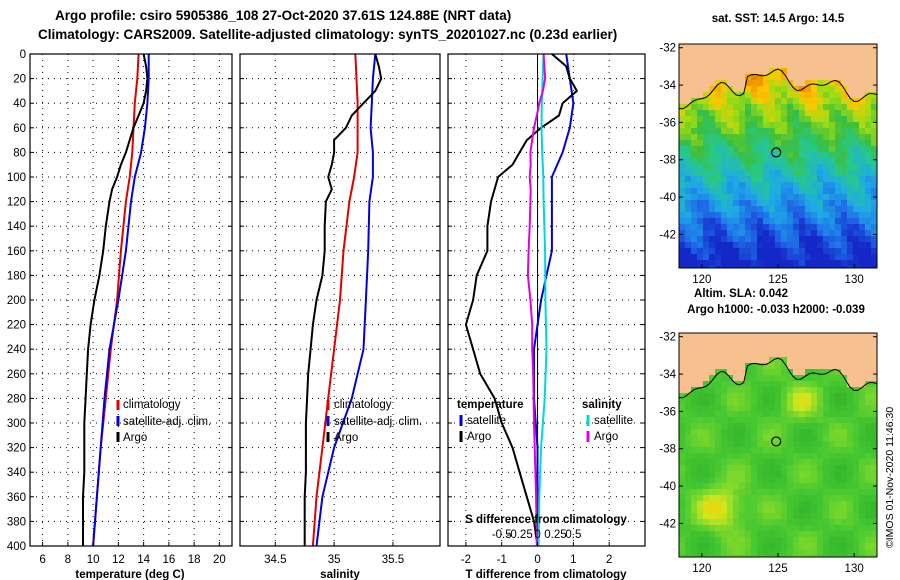 The width and height of the screenshot is (900, 580). I want to click on y-tick-label: 380, so click(16, 522).